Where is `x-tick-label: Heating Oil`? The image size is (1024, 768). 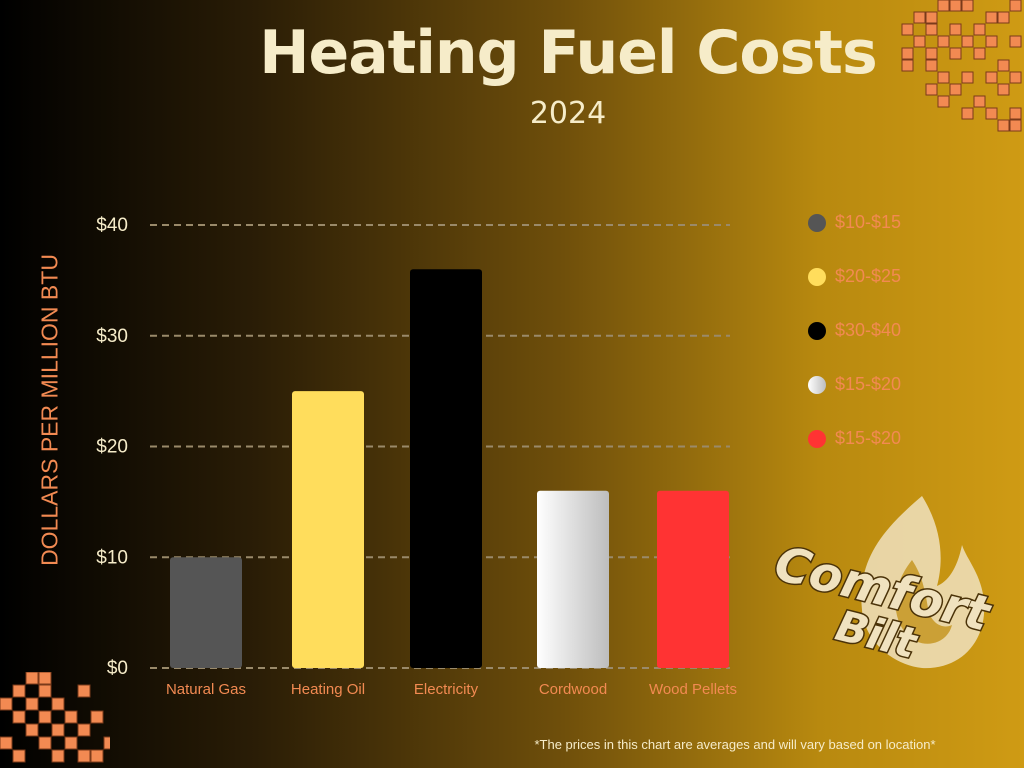 x-tick-label: Heating Oil is located at coordinates (328, 689).